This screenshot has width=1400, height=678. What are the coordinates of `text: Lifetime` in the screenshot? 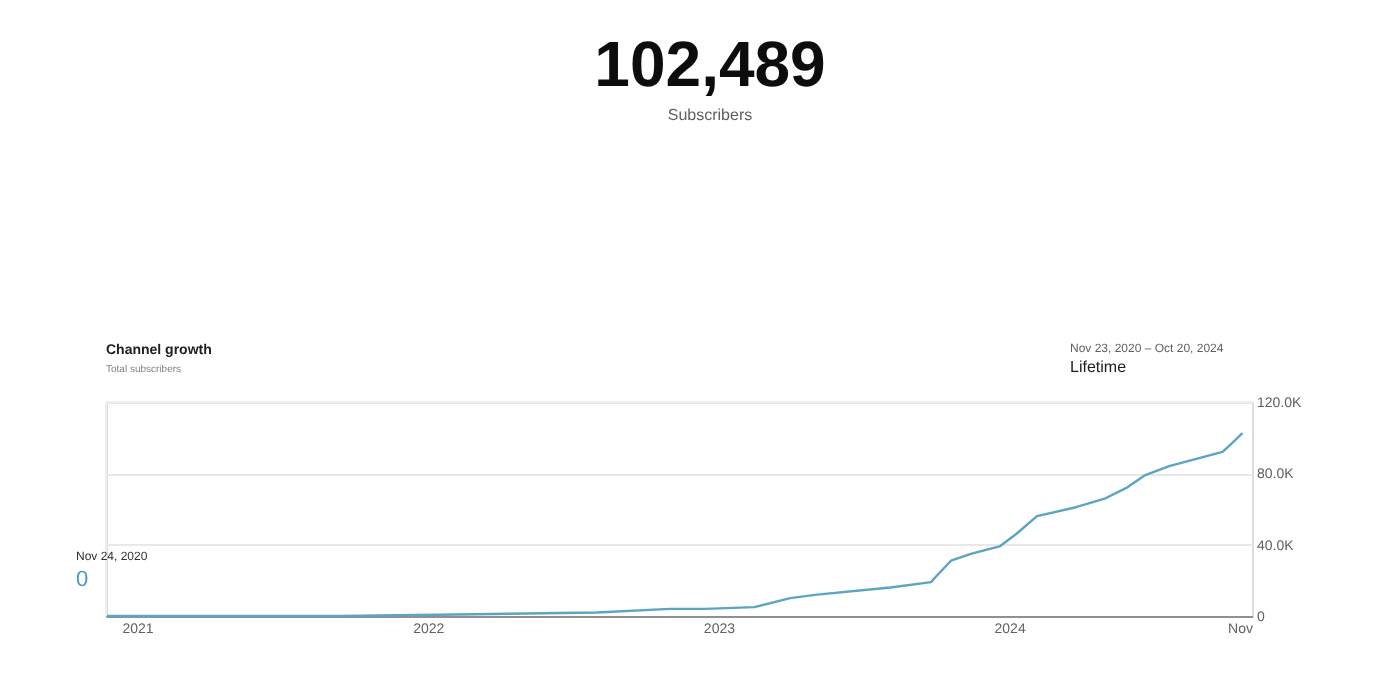 It's located at (1099, 367).